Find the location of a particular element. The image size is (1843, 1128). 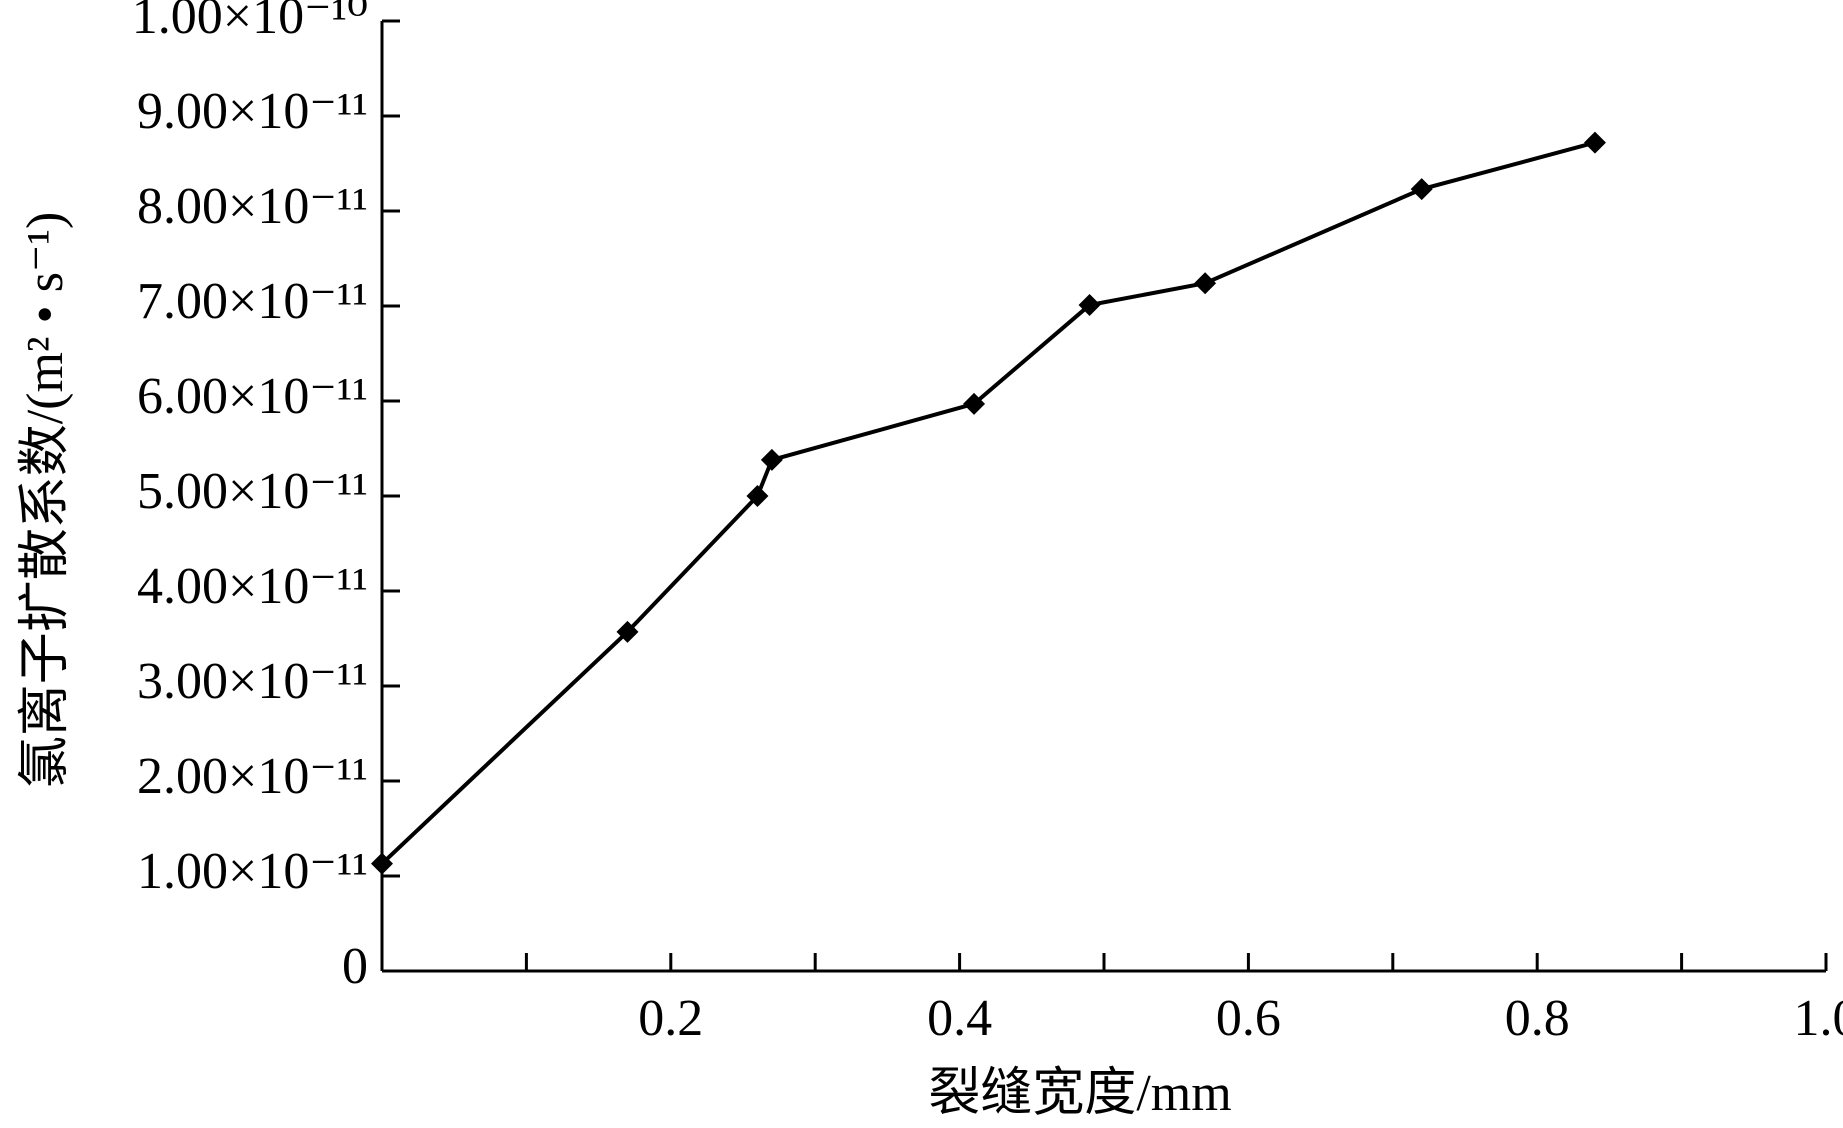

y-tick-label: 4.00×10⁻¹¹ is located at coordinates (252, 586).